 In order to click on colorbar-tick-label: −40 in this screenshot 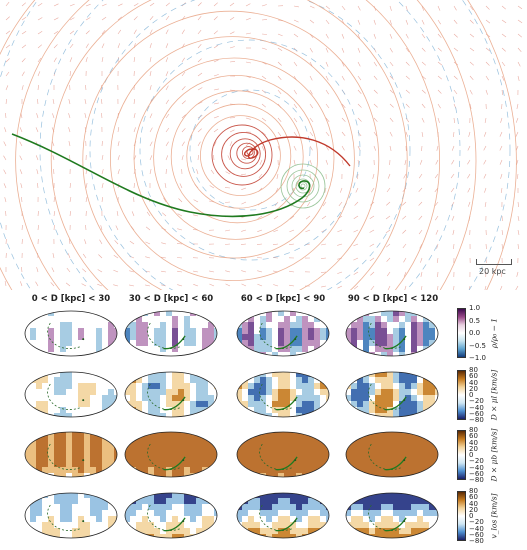, I will do `click(476, 528)`.